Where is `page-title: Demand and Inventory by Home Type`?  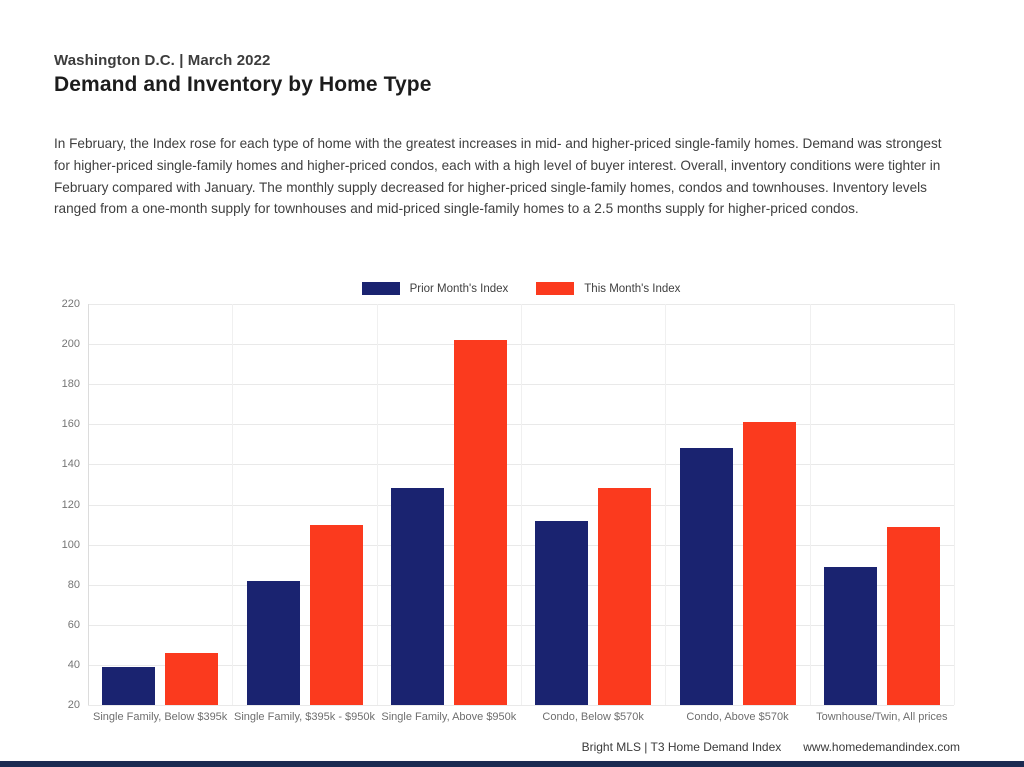 page-title: Demand and Inventory by Home Type is located at coordinates (243, 84).